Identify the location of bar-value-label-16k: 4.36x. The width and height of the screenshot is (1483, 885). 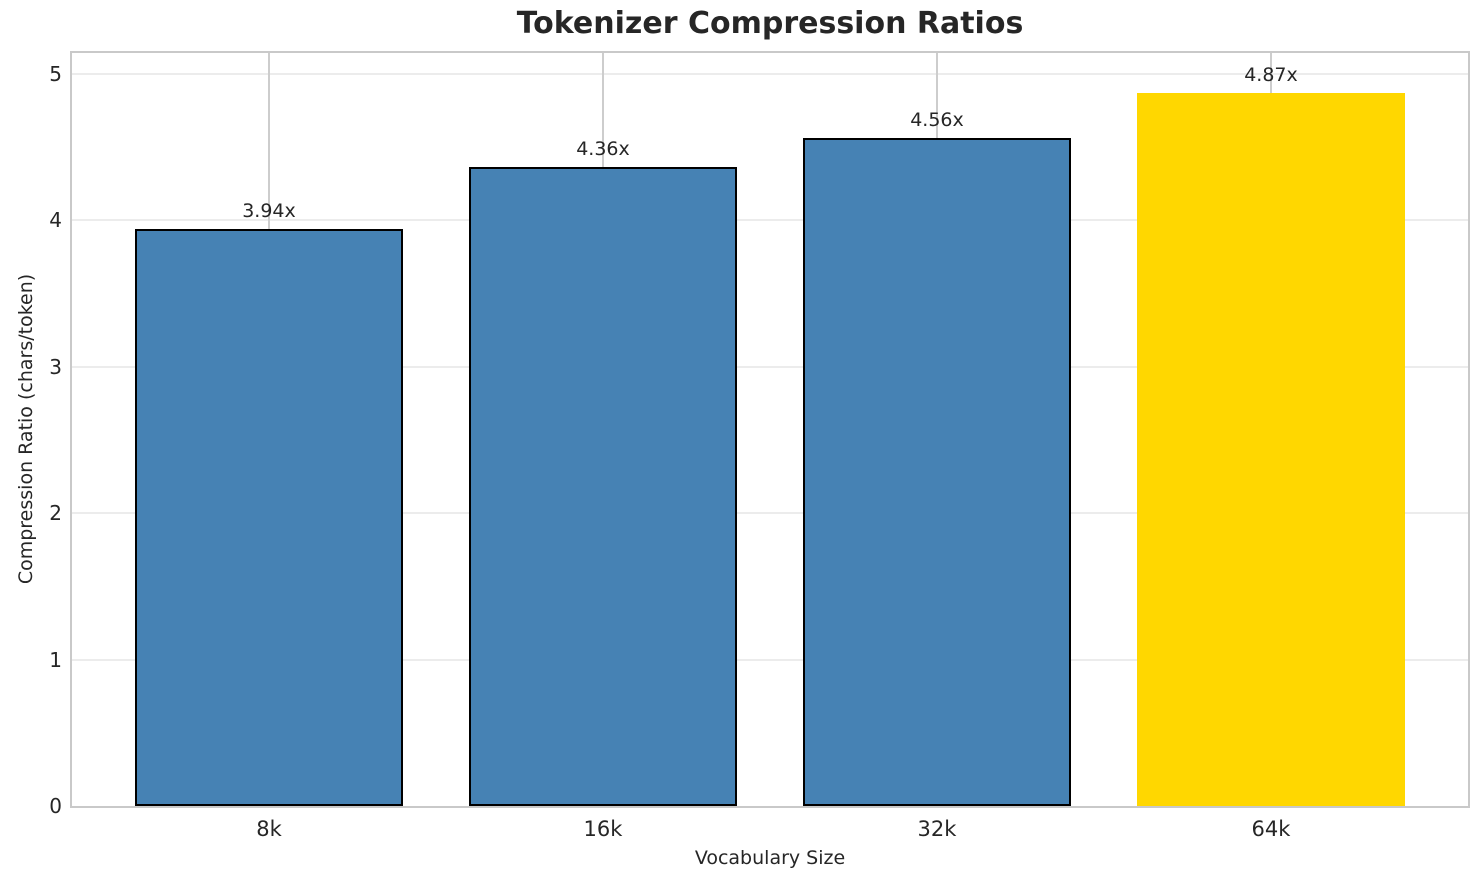
(603, 149).